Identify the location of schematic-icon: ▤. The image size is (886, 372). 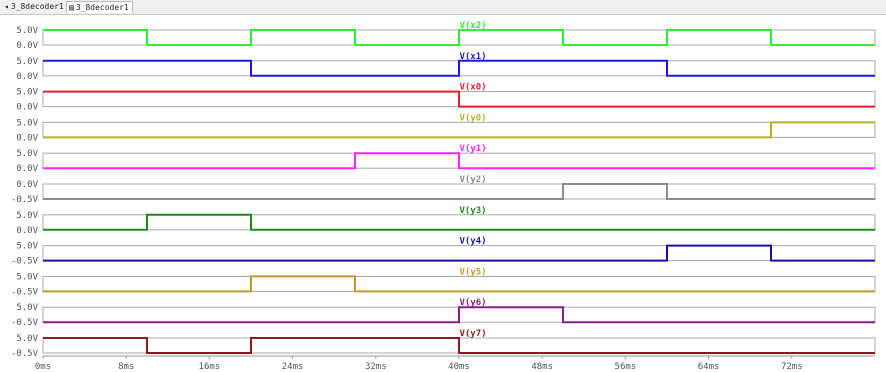
(71, 7).